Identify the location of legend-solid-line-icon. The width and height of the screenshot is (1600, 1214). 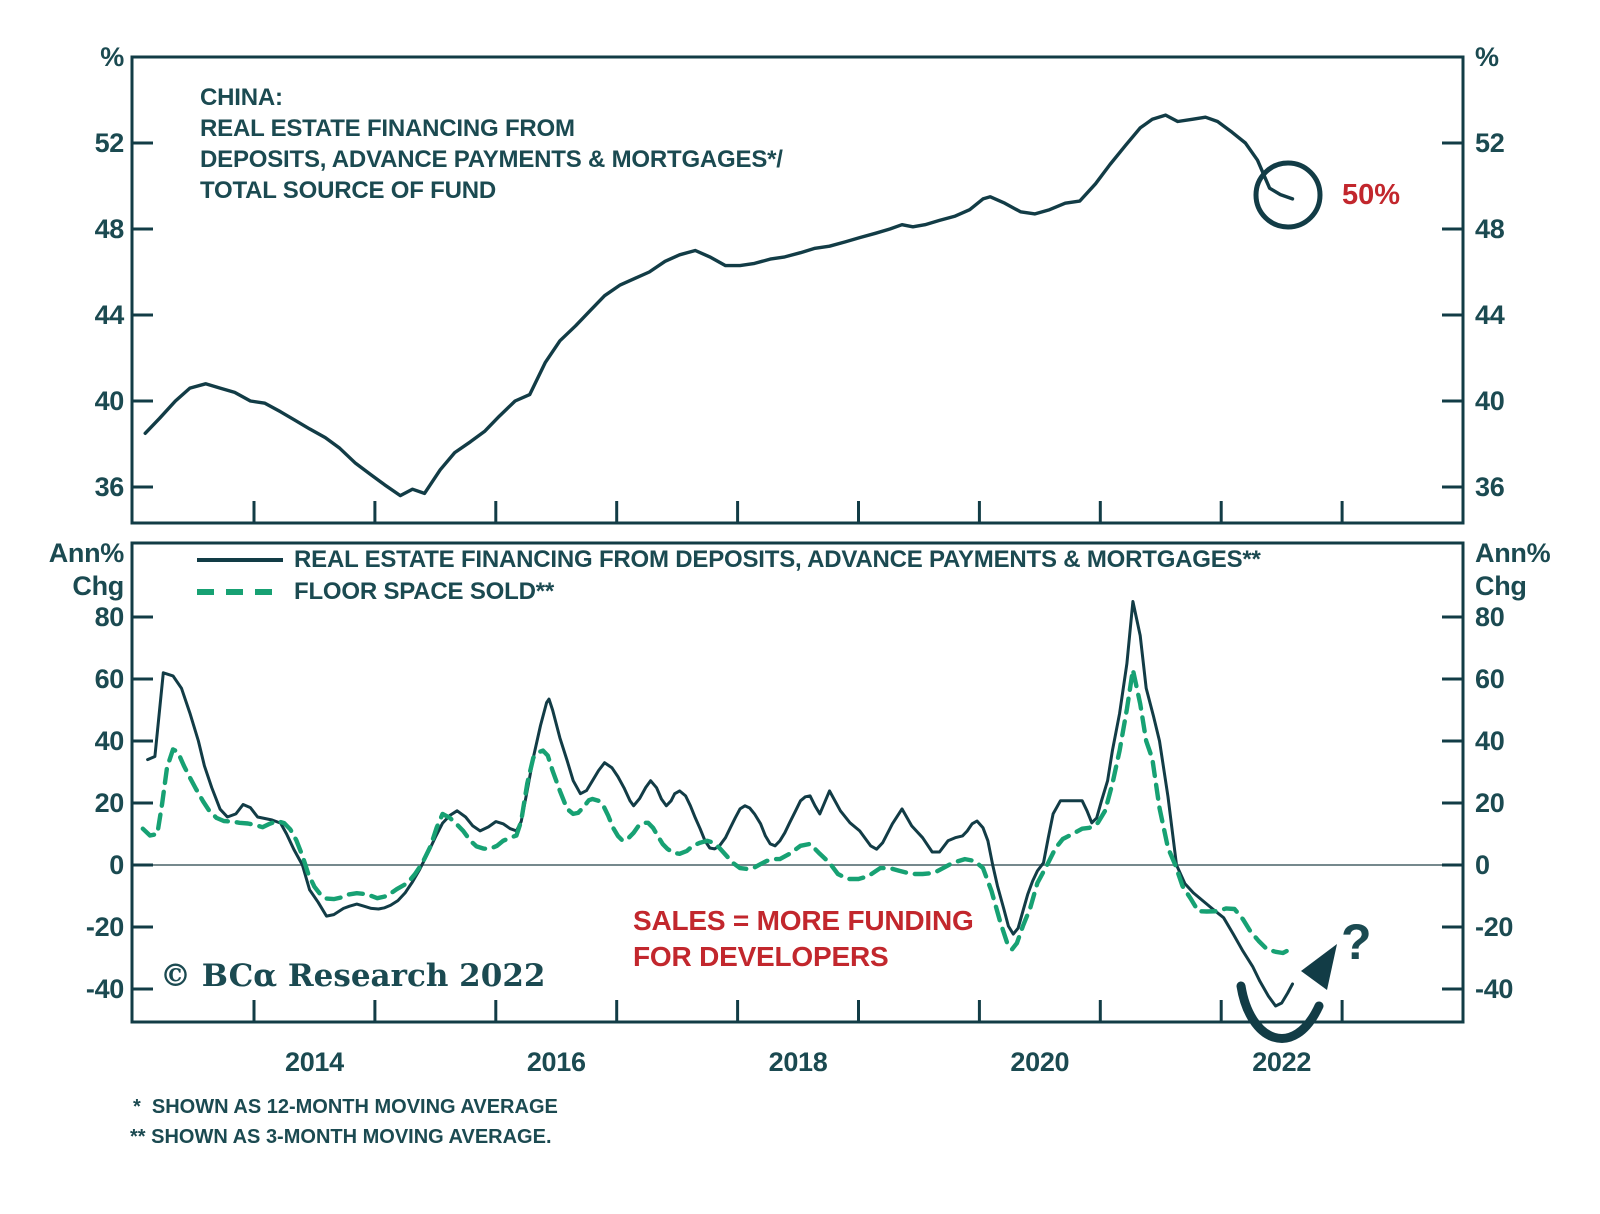
(240, 560).